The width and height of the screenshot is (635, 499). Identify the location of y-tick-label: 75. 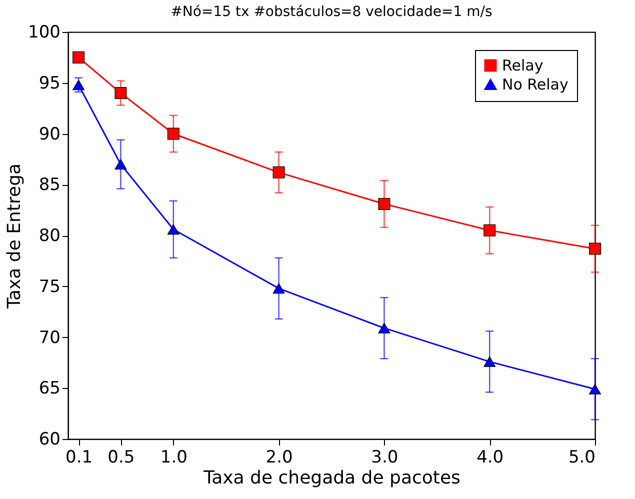
(49, 286).